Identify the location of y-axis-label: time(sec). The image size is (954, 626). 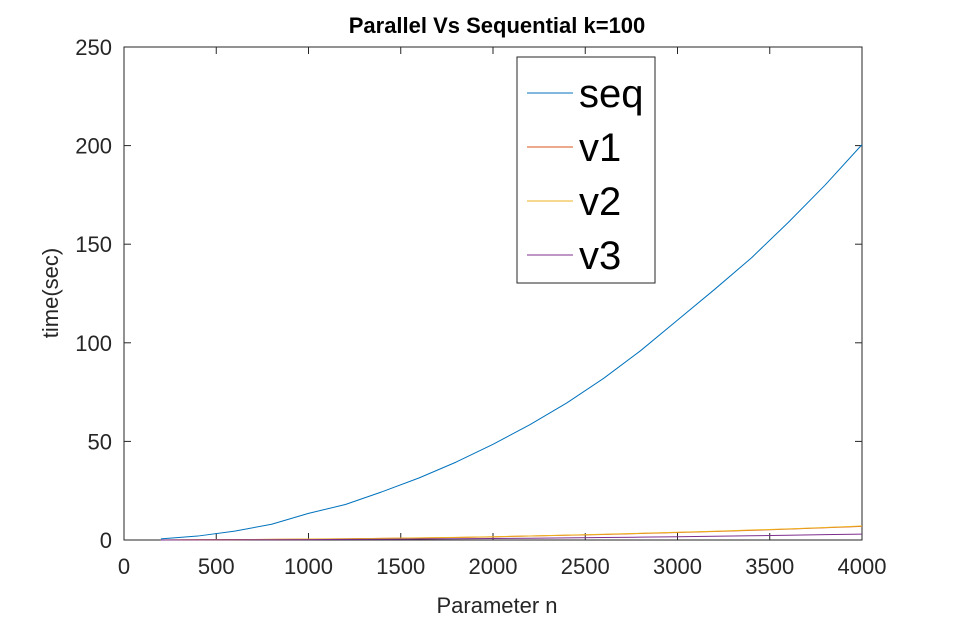
(50, 293).